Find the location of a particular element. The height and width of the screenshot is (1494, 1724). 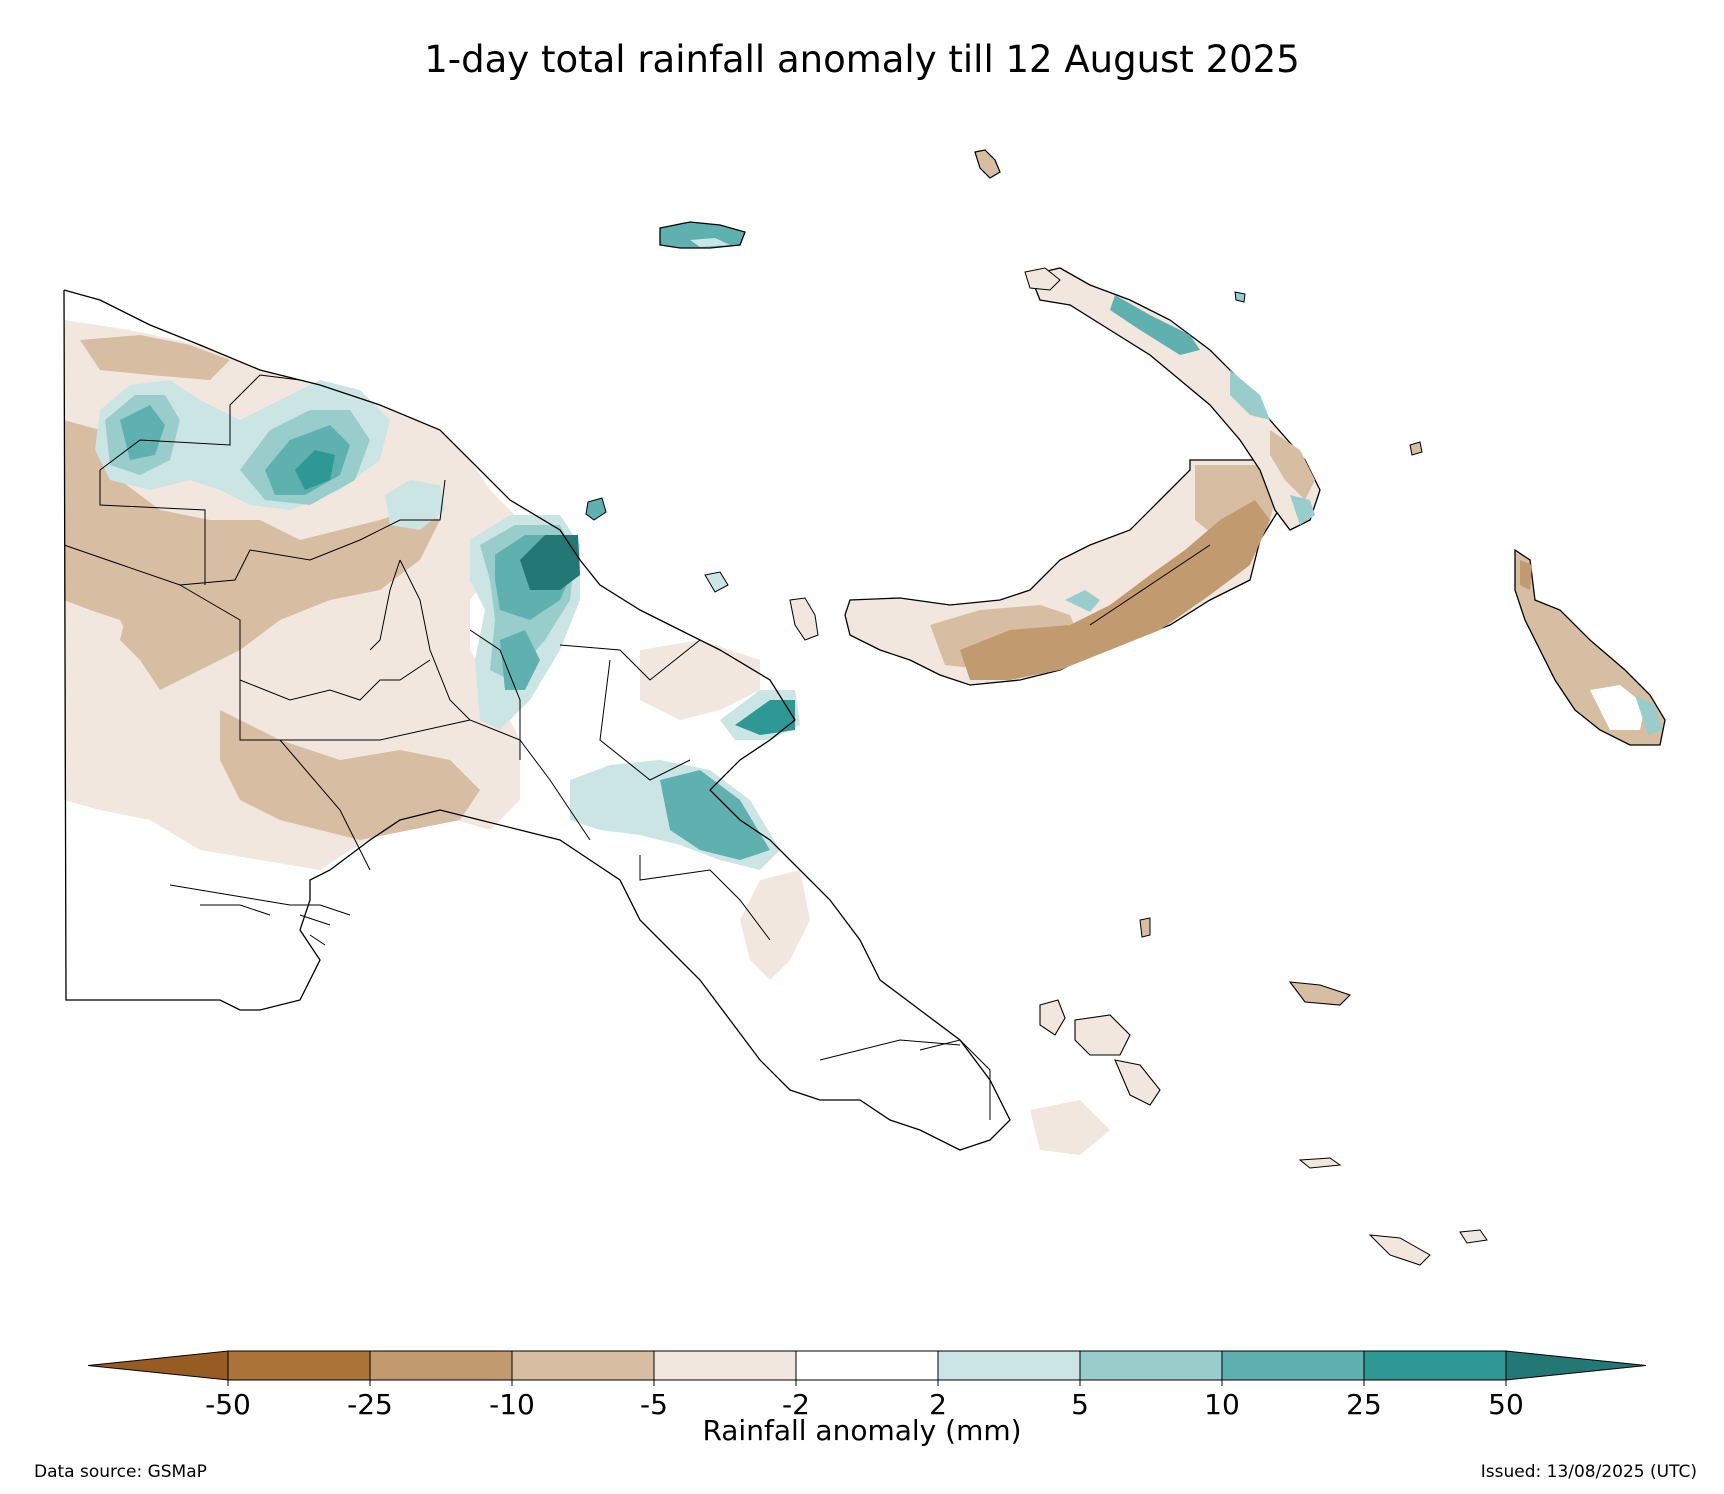

lihir-island is located at coordinates (1416, 448).